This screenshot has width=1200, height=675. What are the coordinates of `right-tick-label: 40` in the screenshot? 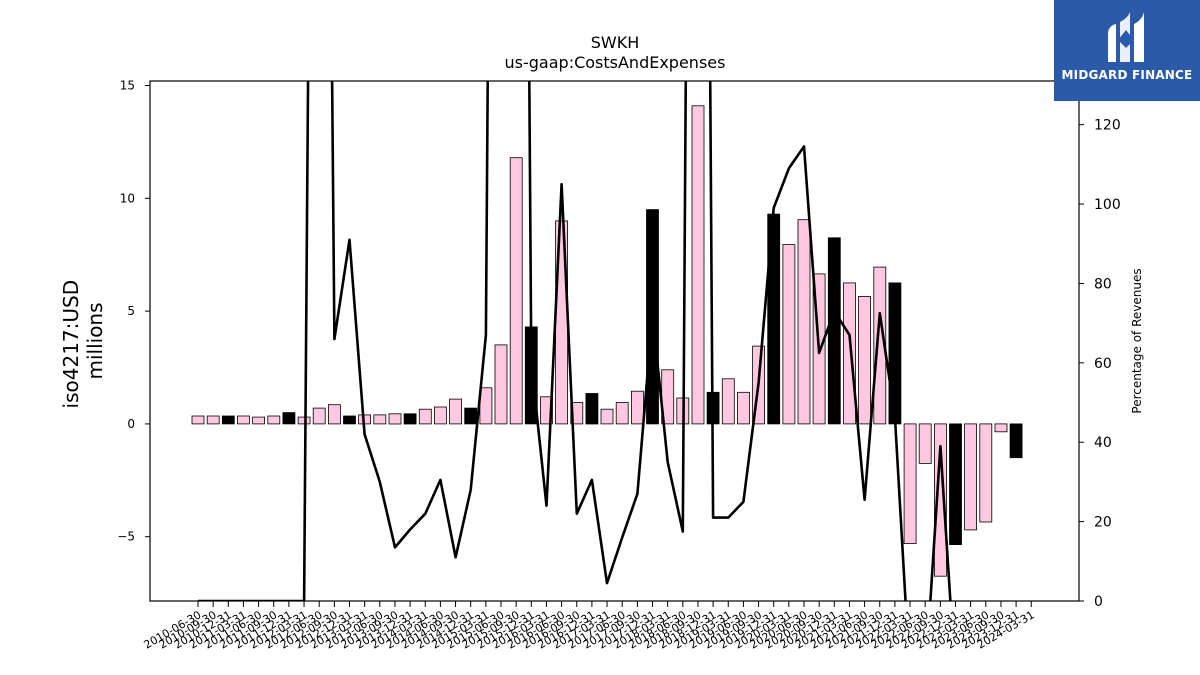 It's located at (1103, 443).